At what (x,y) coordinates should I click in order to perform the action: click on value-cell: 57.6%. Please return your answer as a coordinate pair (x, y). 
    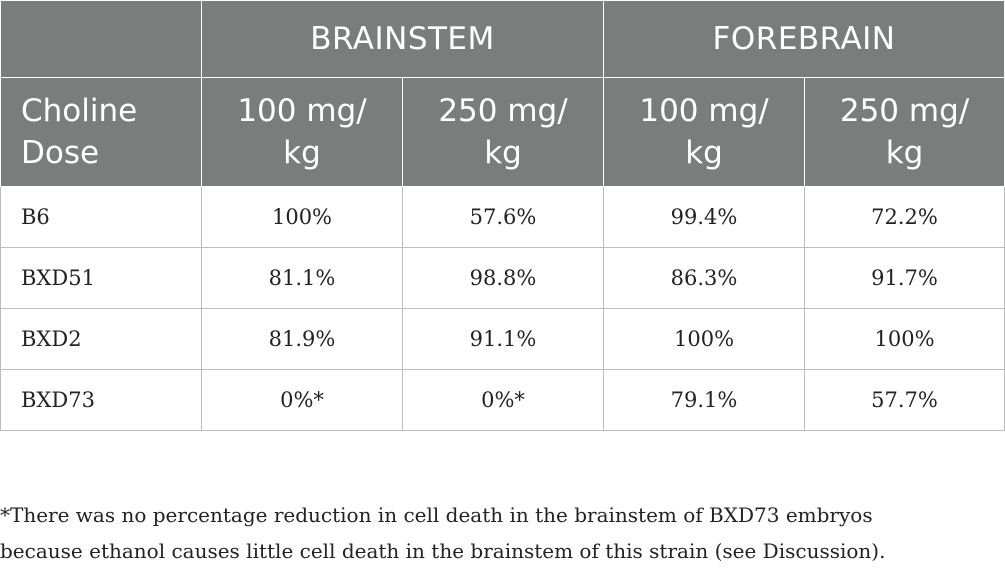
    Looking at the image, I should click on (503, 217).